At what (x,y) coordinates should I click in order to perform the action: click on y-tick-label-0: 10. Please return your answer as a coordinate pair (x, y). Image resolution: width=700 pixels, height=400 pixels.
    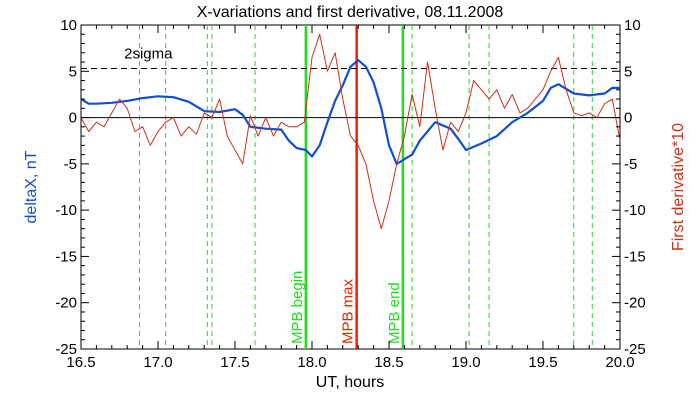
    Looking at the image, I should click on (68, 25).